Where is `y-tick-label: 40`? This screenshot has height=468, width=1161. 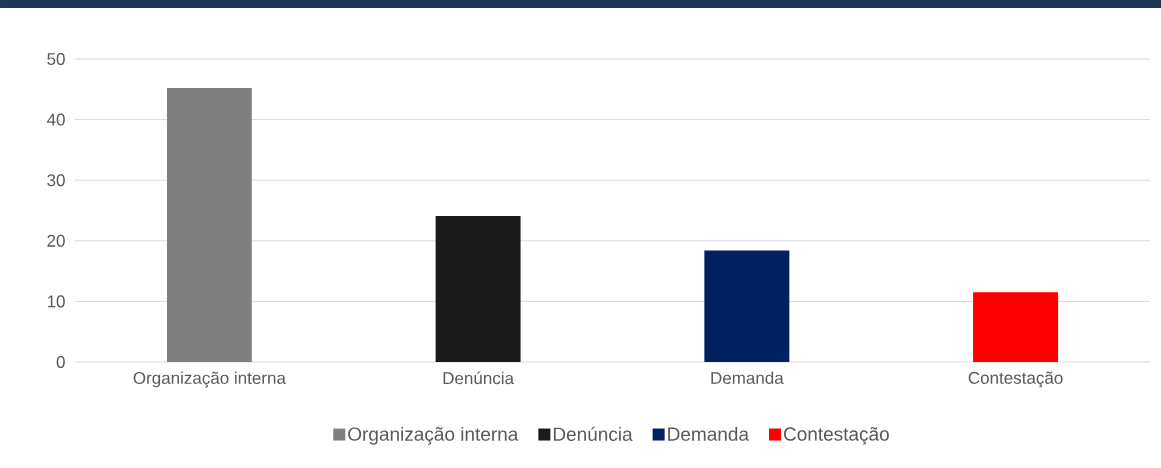
y-tick-label: 40 is located at coordinates (55, 119).